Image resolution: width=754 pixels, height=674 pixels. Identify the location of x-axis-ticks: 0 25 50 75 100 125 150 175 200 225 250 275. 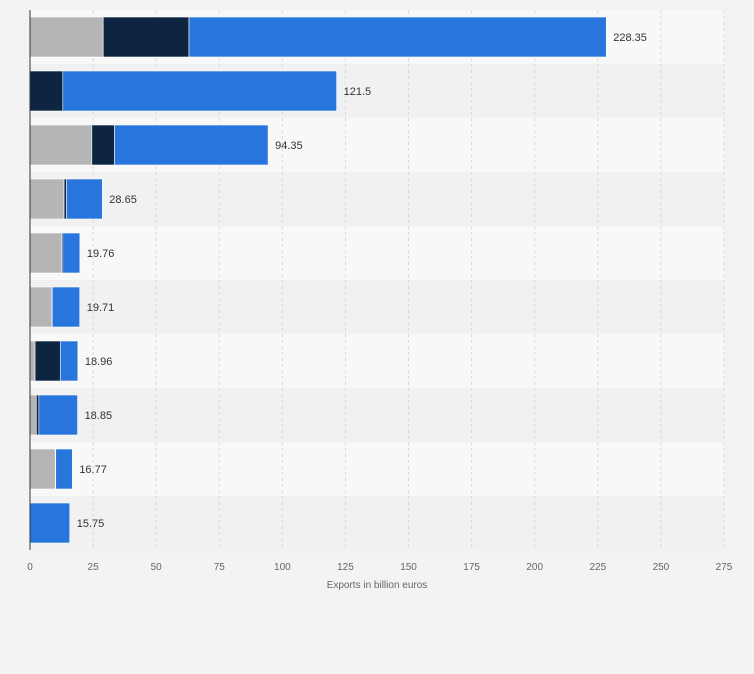
(380, 567).